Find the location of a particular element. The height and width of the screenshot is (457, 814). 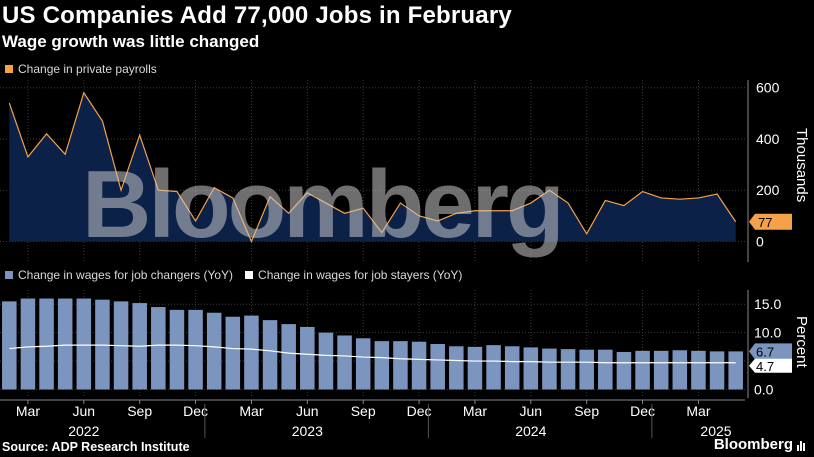

legend-item-changers: Change in wages for job changers (YoY) is located at coordinates (119, 275).